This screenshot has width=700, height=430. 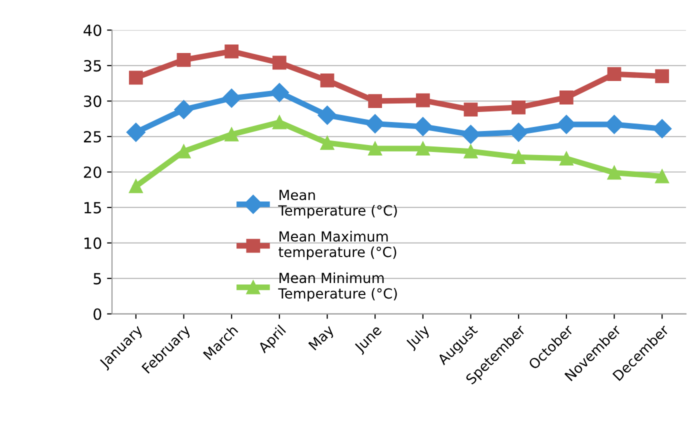 What do you see at coordinates (92, 208) in the screenshot?
I see `y-tick-label: 15` at bounding box center [92, 208].